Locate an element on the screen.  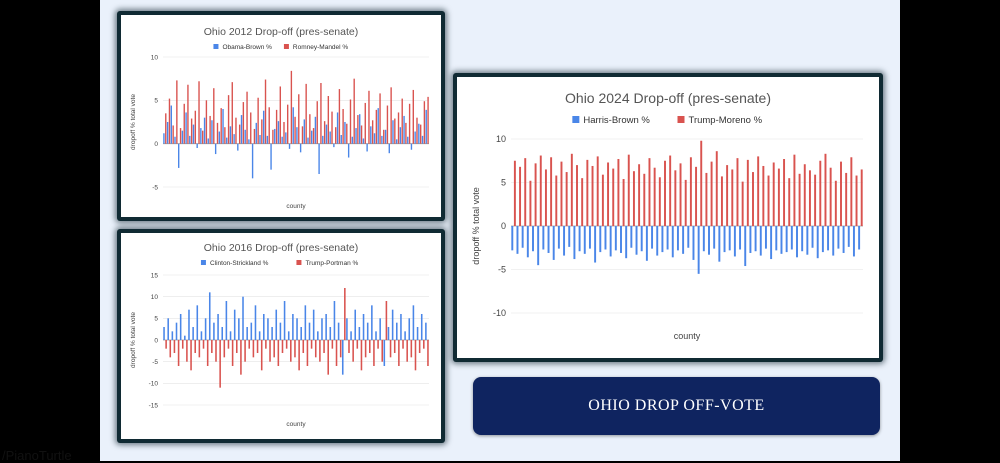
banner-text: OHIO DROP OFF-VOTE is located at coordinates (676, 405).